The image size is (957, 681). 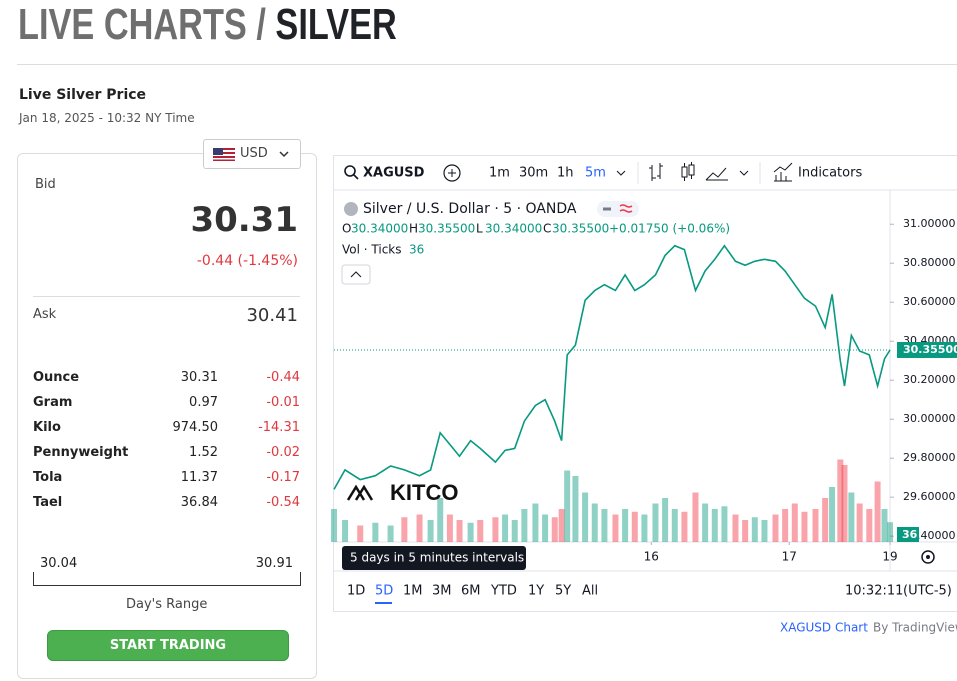 What do you see at coordinates (434, 558) in the screenshot?
I see `tooltip` at bounding box center [434, 558].